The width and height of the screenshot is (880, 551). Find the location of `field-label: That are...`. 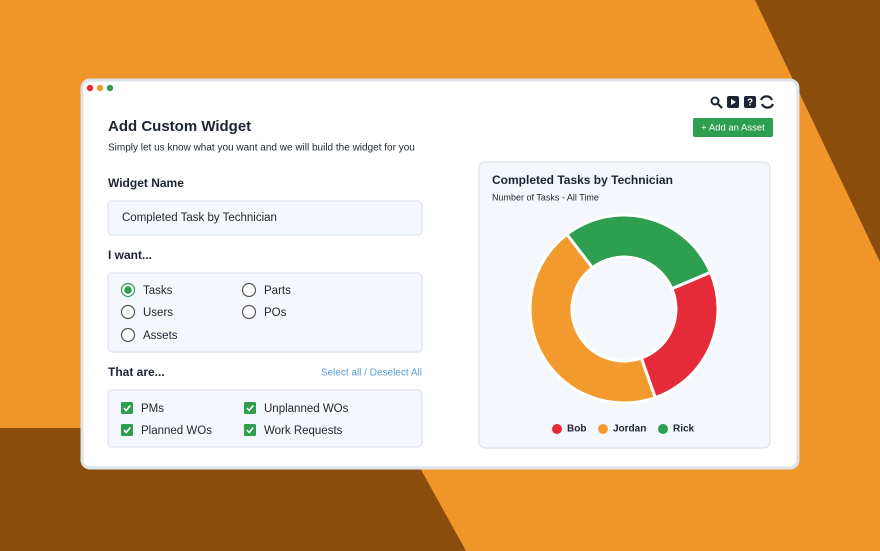

field-label: That are... is located at coordinates (136, 372).